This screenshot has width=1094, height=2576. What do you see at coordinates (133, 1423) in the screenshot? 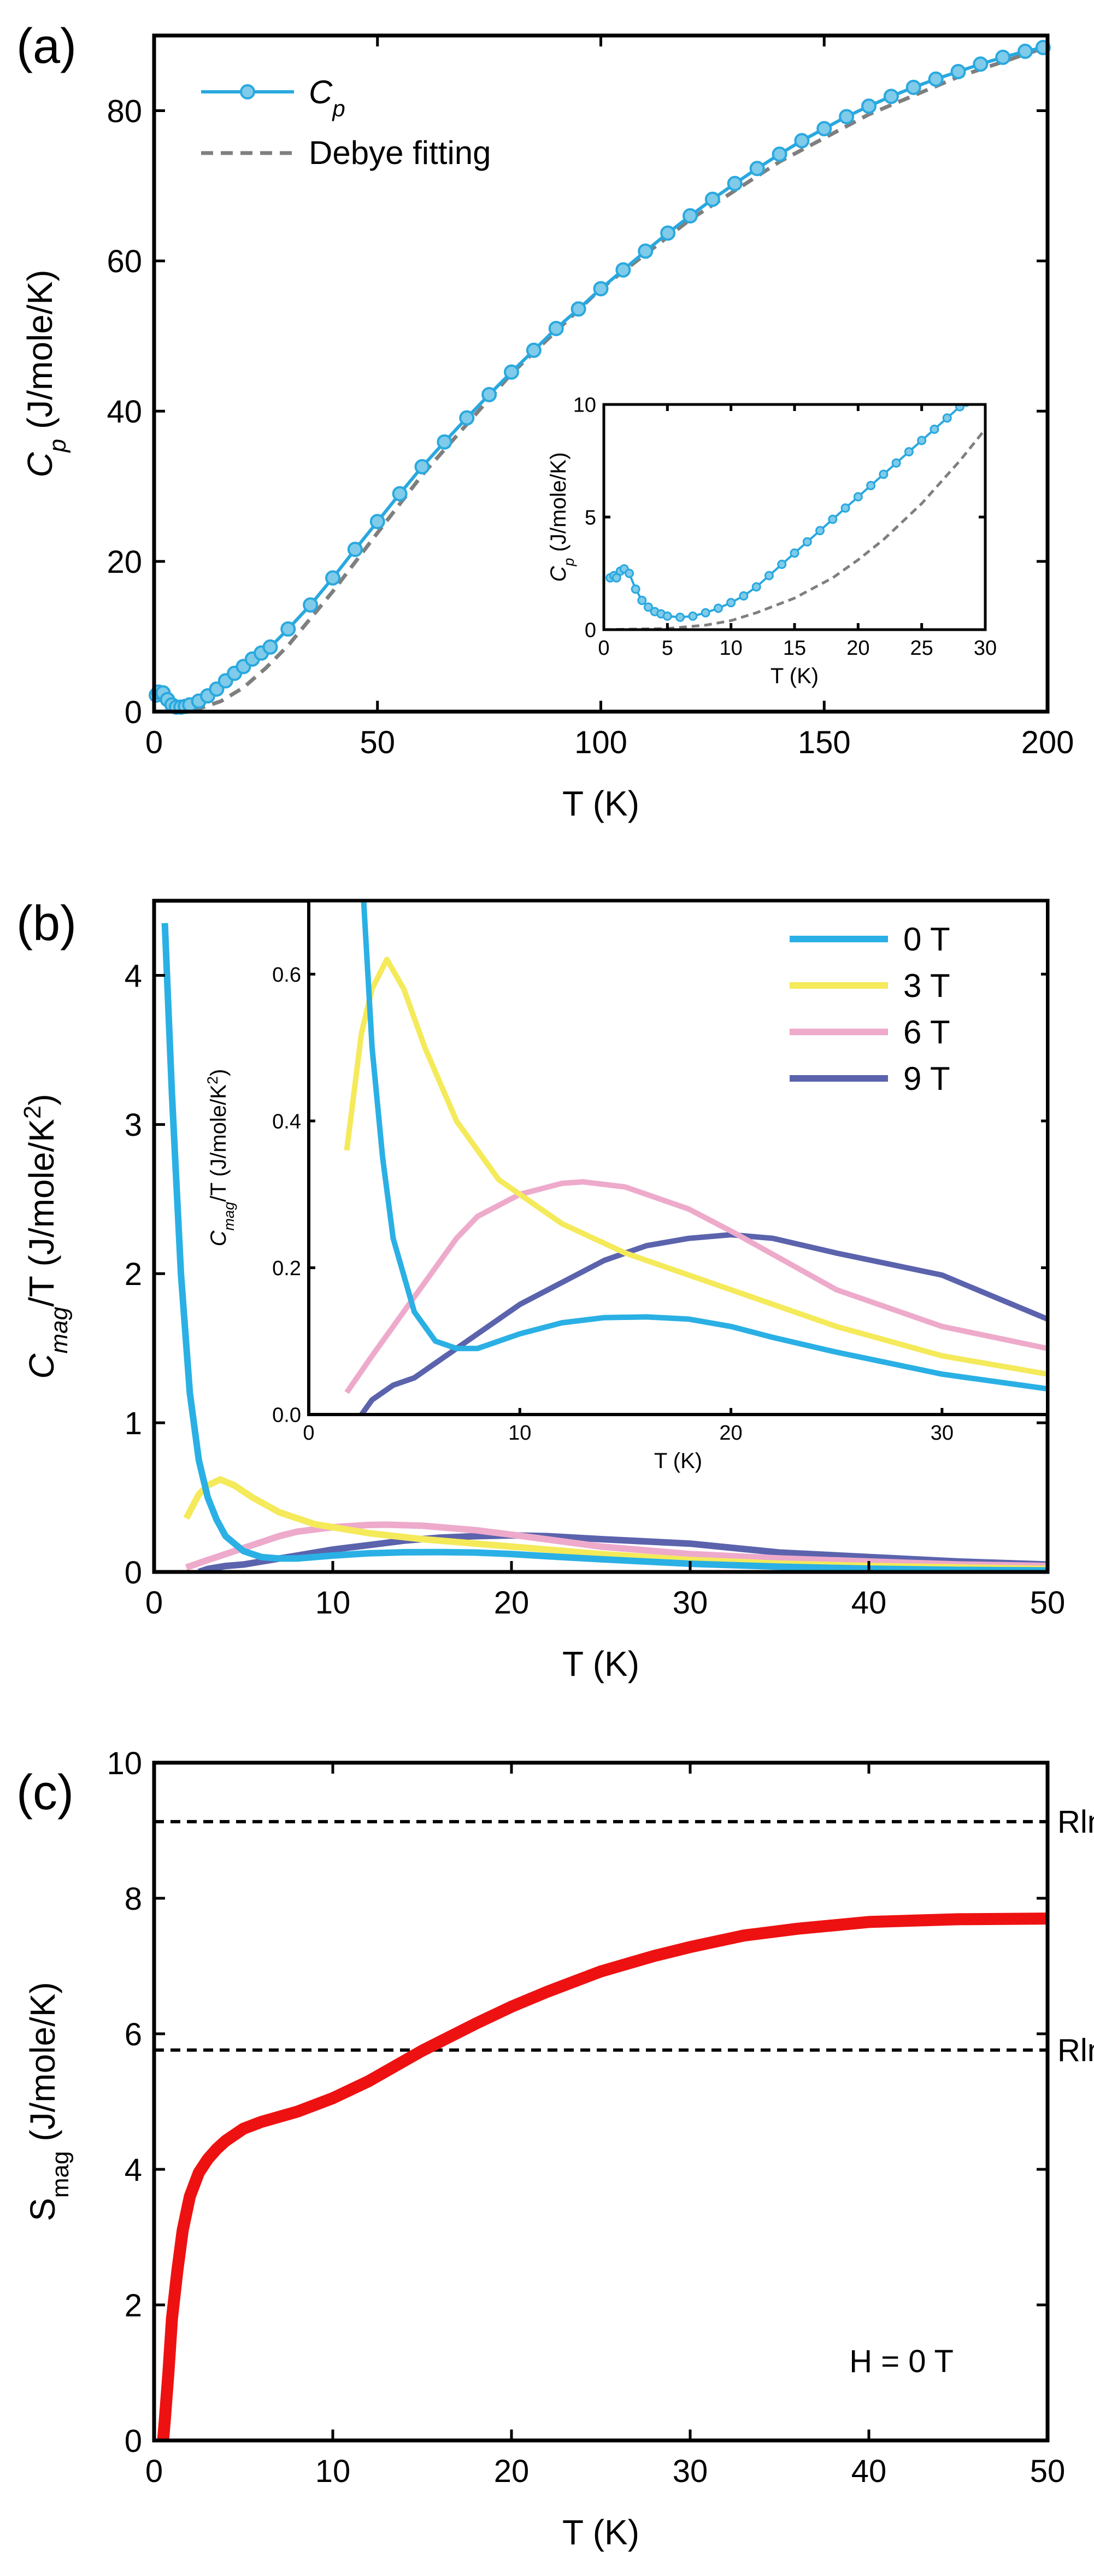
I see `y-tick-label: 1` at bounding box center [133, 1423].